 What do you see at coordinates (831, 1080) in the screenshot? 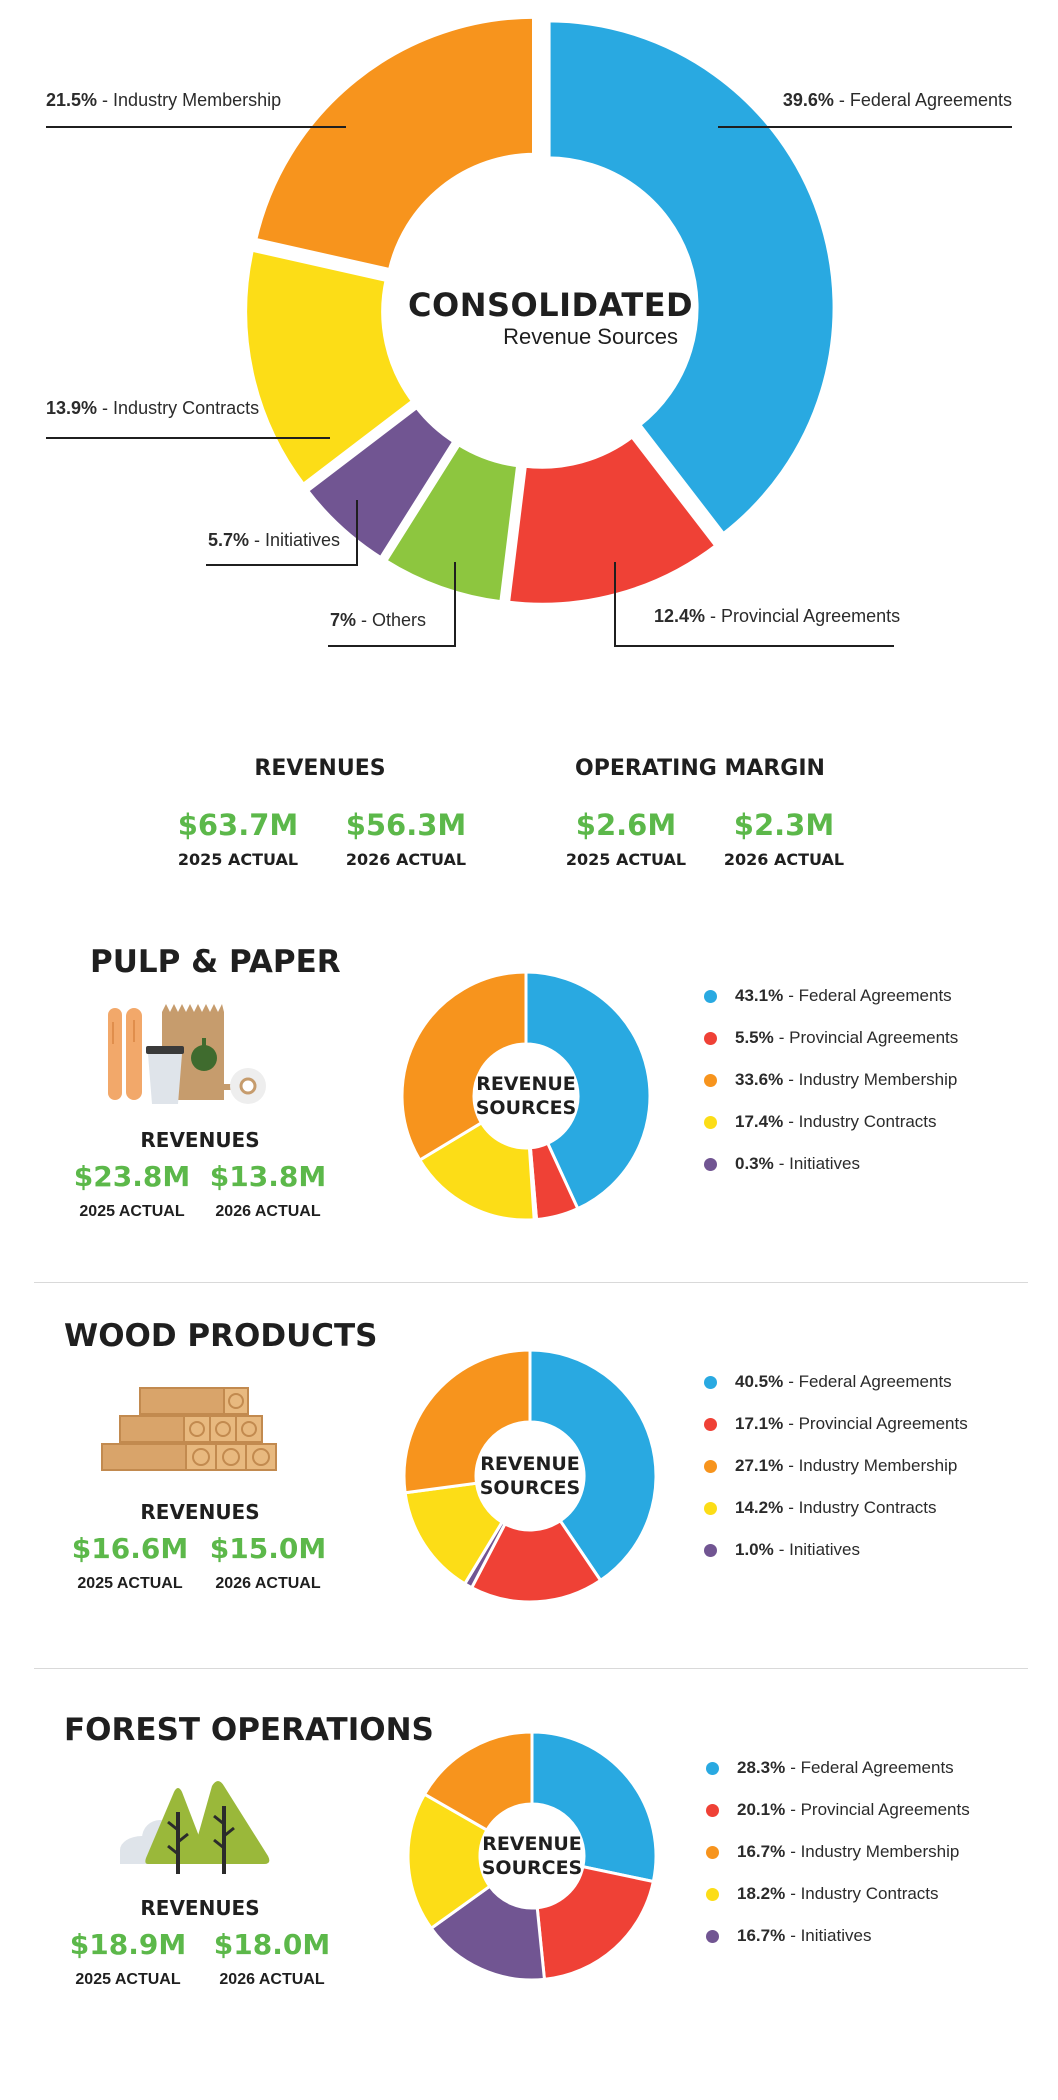
I see `legend-item: 33.6% - Industry Membership` at bounding box center [831, 1080].